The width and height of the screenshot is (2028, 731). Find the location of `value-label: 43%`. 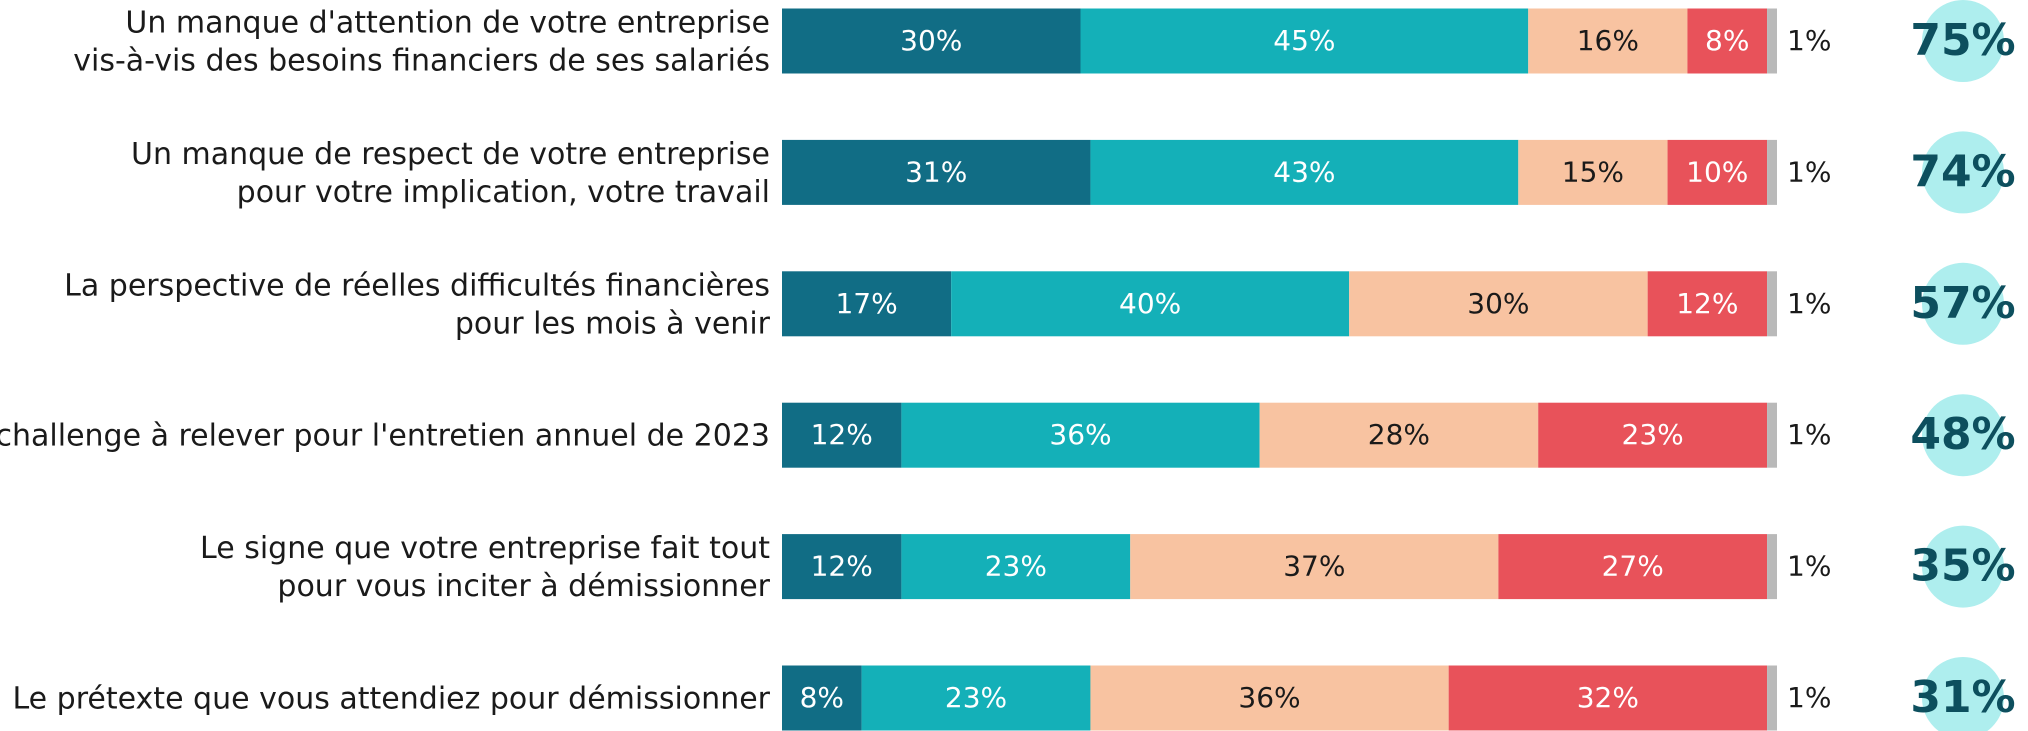

value-label: 43% is located at coordinates (1304, 171).